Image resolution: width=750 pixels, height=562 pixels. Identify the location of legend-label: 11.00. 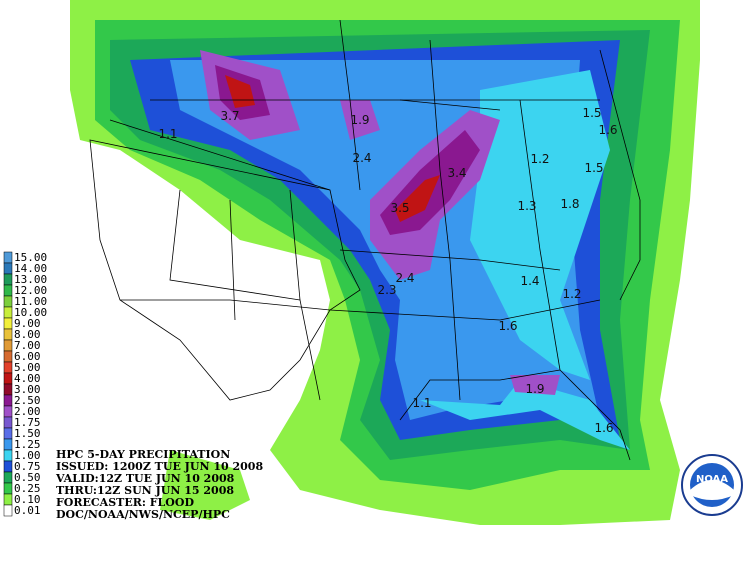
(30, 301).